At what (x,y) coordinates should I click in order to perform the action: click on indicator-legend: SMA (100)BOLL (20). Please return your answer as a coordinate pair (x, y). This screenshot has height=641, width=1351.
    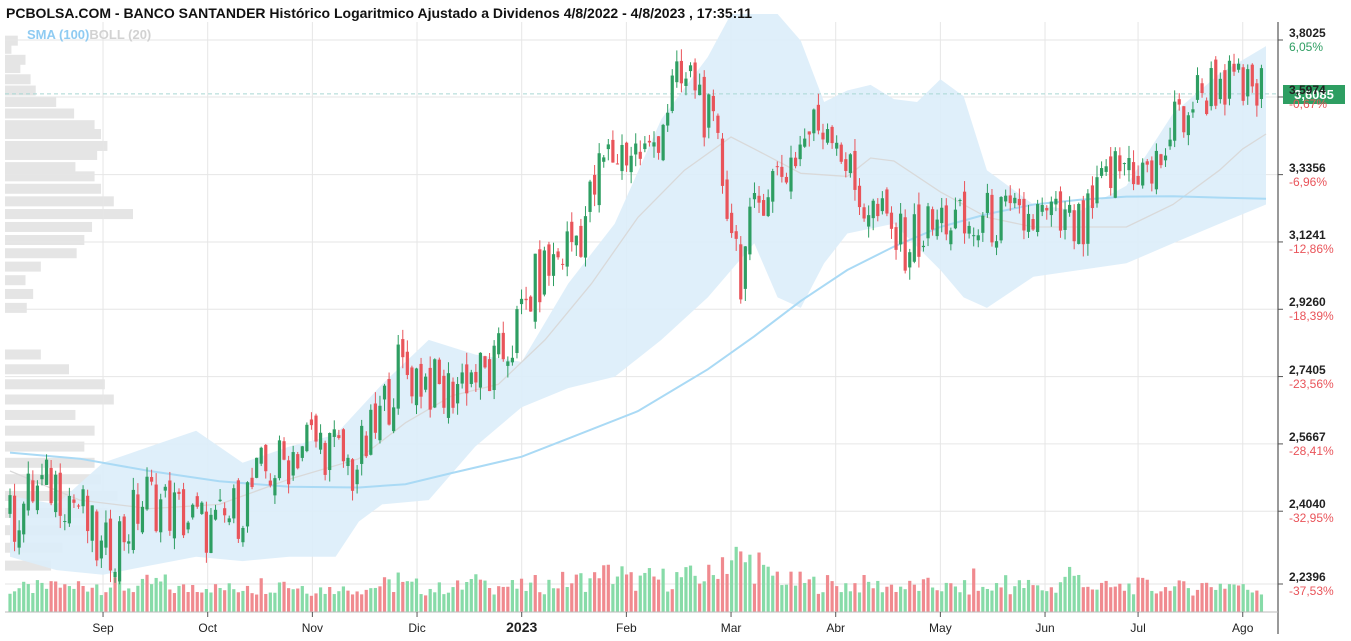
    Looking at the image, I should click on (89, 34).